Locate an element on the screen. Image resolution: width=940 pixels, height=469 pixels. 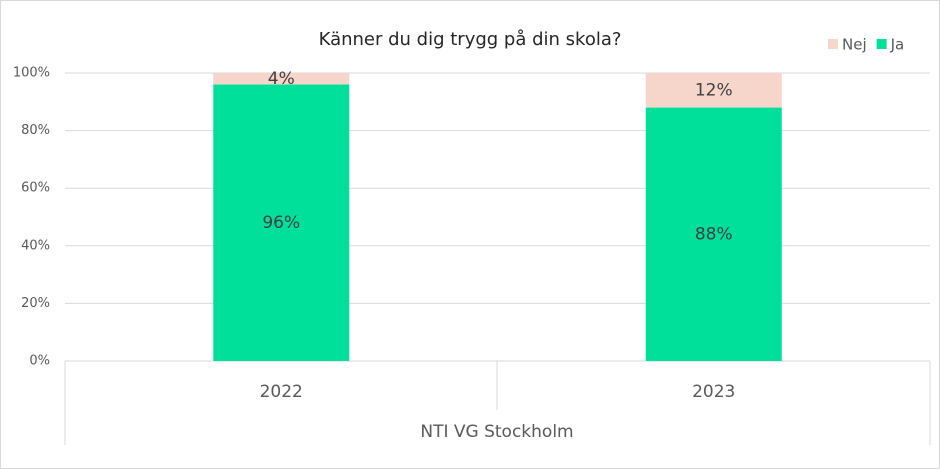
data-label: 4% is located at coordinates (281, 79).